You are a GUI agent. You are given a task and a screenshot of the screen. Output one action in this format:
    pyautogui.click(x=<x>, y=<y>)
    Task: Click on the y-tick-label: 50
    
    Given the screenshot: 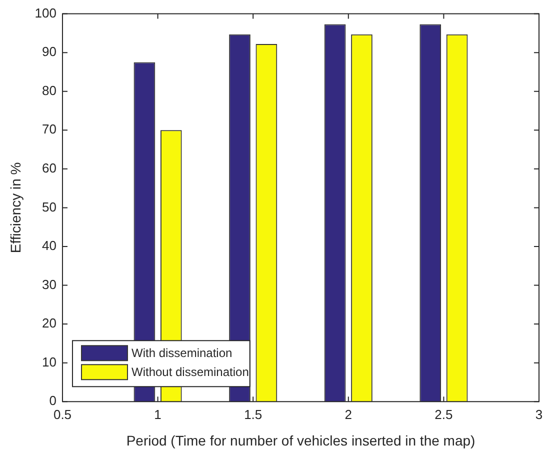 What is the action you would take?
    pyautogui.click(x=49, y=206)
    